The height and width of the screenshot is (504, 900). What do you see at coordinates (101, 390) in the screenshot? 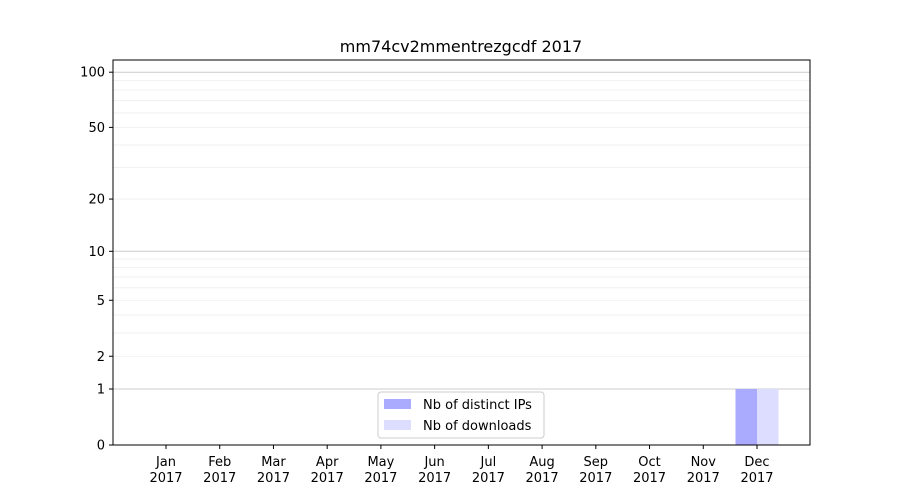
I see `y-tick-label: 1` at bounding box center [101, 390].